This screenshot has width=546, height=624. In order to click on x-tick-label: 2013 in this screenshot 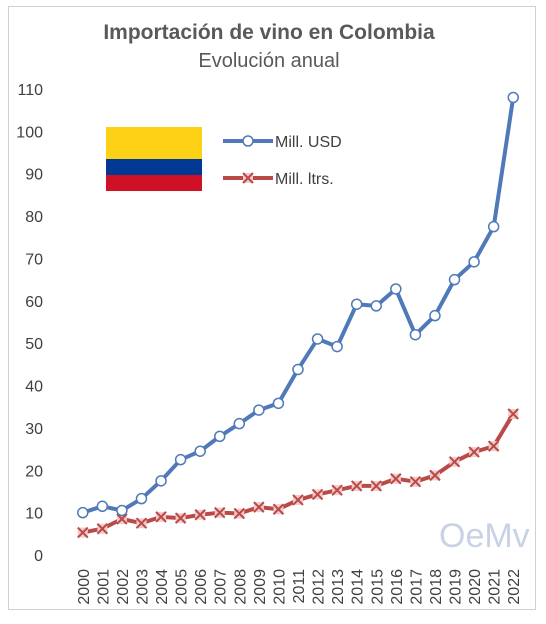, I will do `click(338, 587)`.